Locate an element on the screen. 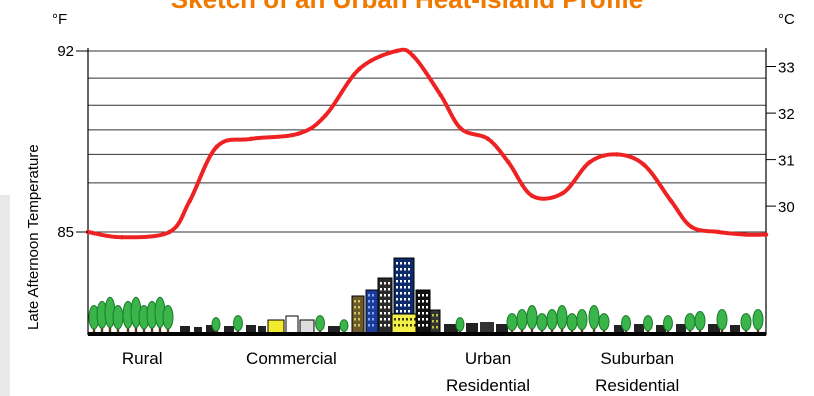 This screenshot has width=814, height=396. y-tick-label-f: 92 is located at coordinates (65, 51).